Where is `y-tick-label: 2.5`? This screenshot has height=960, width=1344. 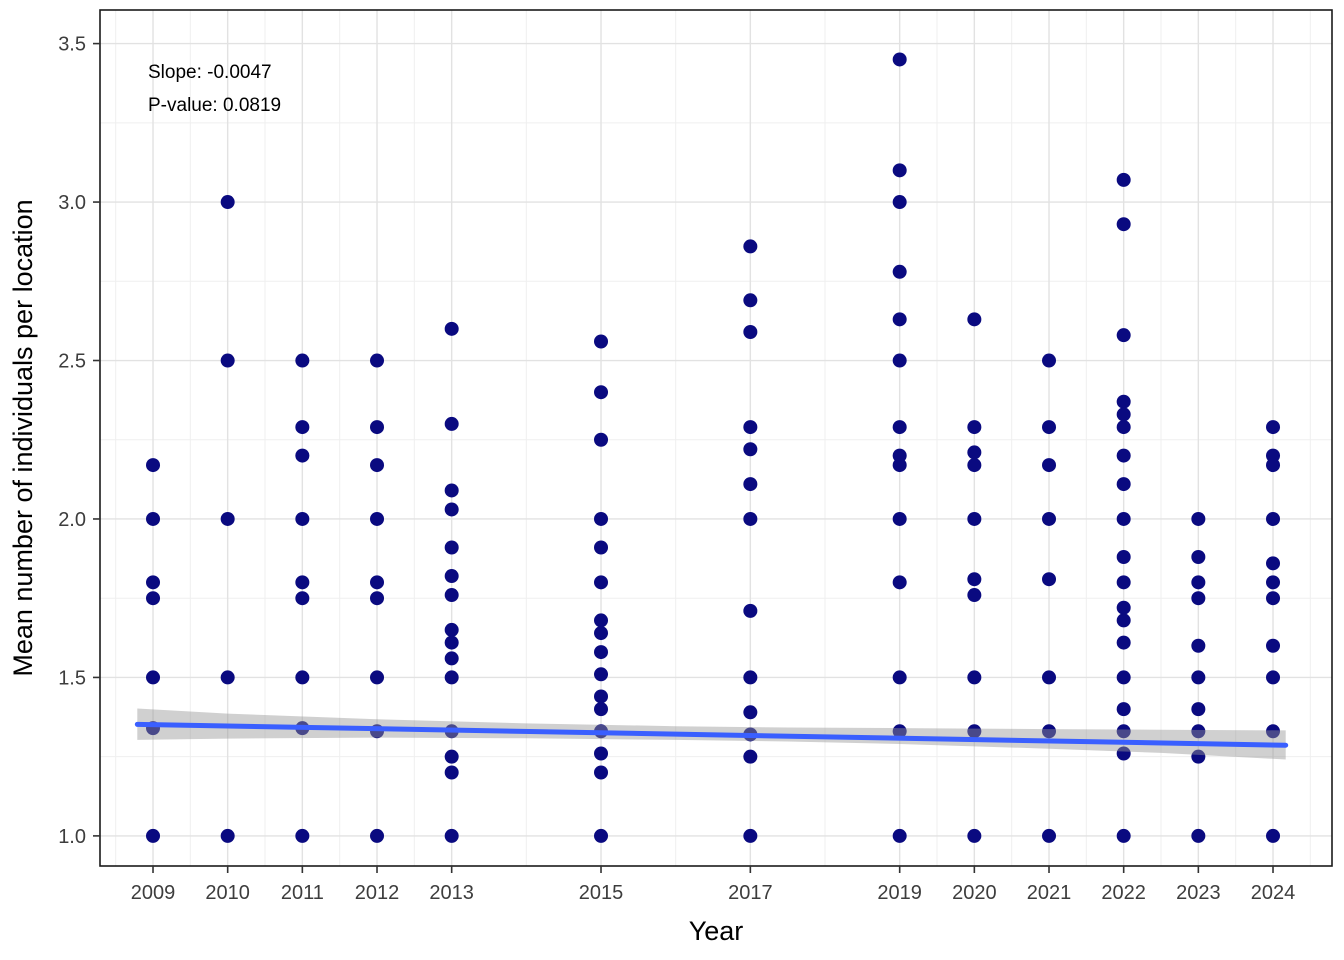
y-tick-label: 2.5 is located at coordinates (72, 362).